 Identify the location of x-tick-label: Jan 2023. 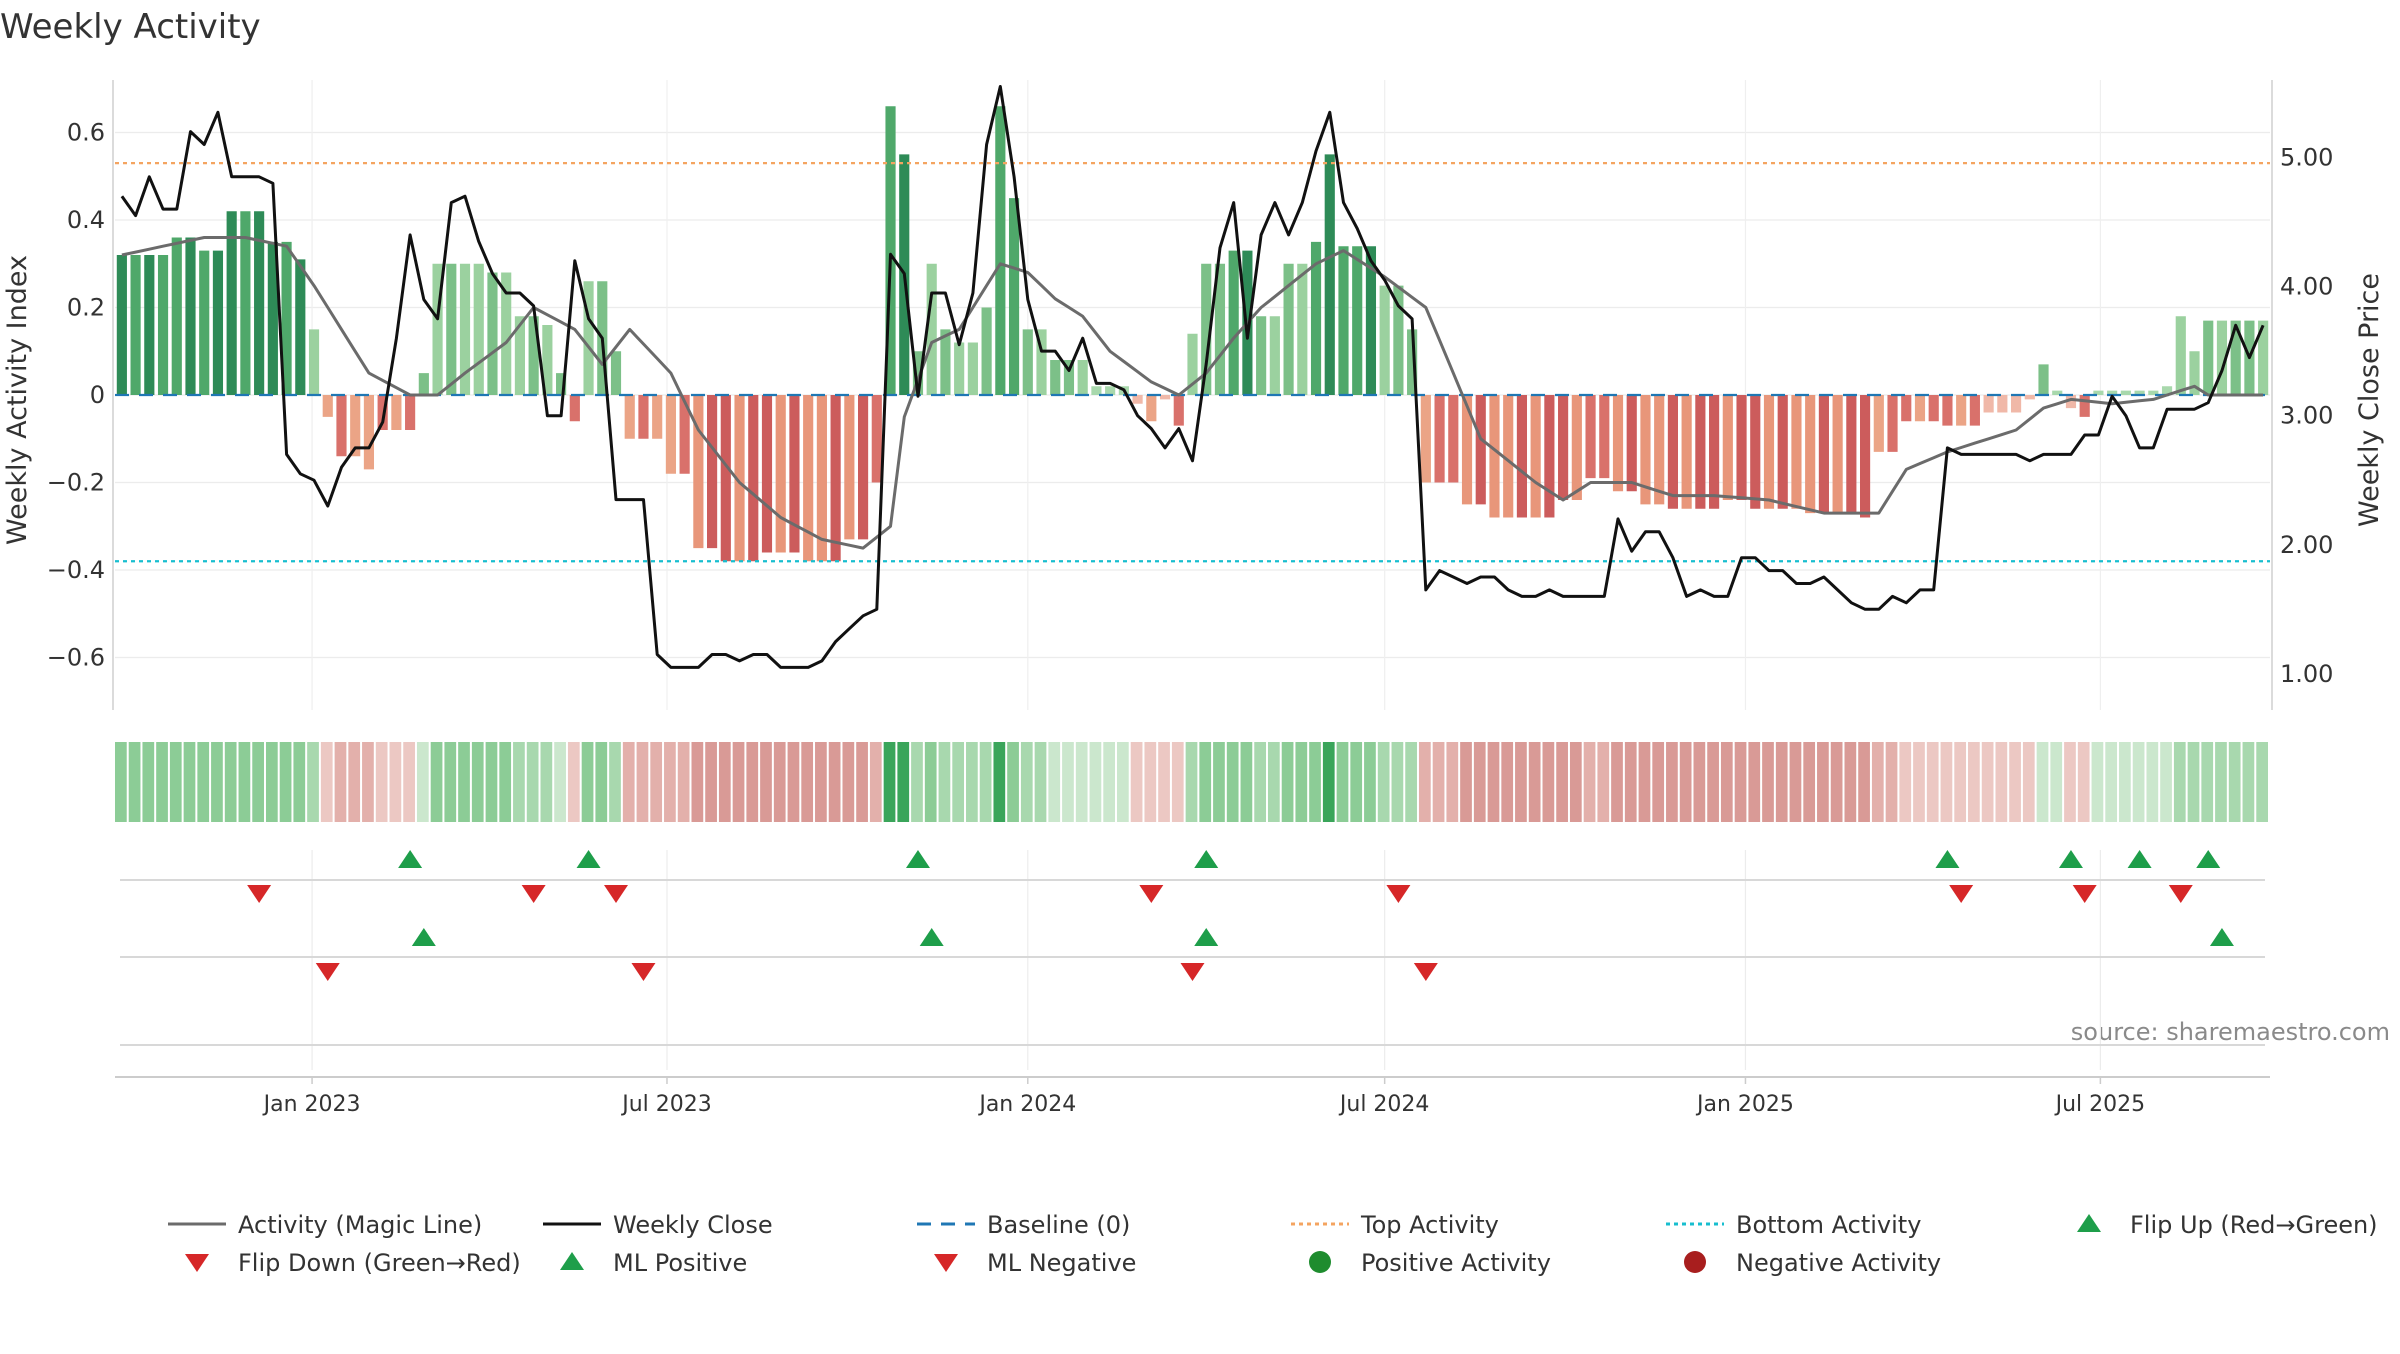
(311, 1104).